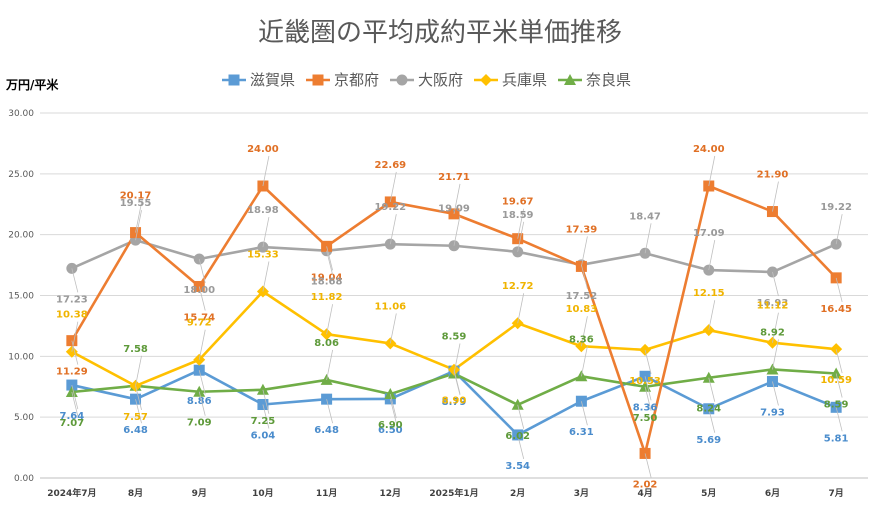 The width and height of the screenshot is (880, 512). Describe the element at coordinates (773, 175) in the screenshot. I see `data-label: 21.90` at that location.